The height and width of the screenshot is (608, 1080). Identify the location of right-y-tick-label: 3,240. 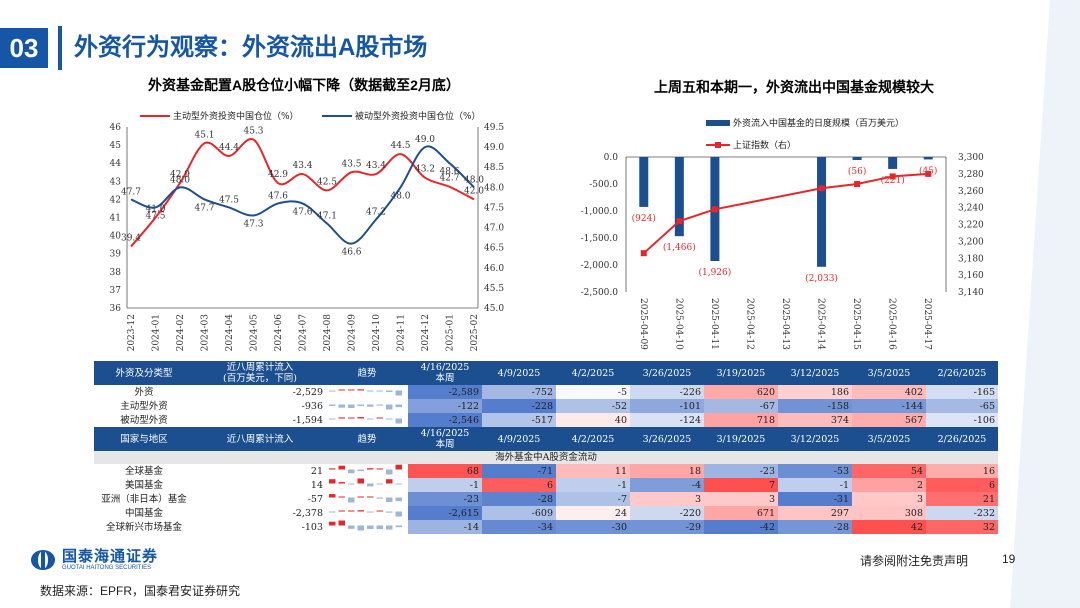
(971, 209).